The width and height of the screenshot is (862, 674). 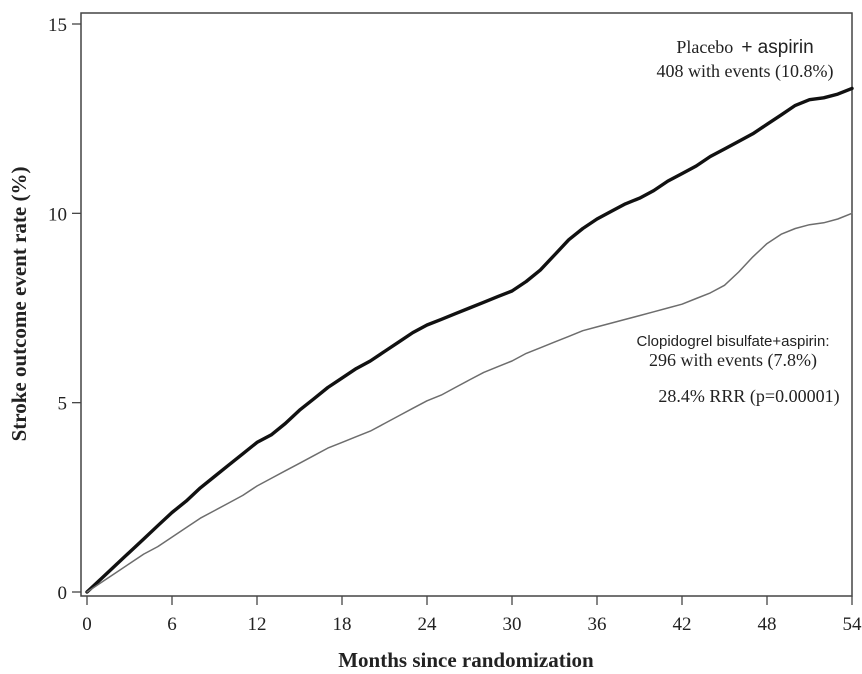 I want to click on x-tick-label: 54, so click(x=852, y=624).